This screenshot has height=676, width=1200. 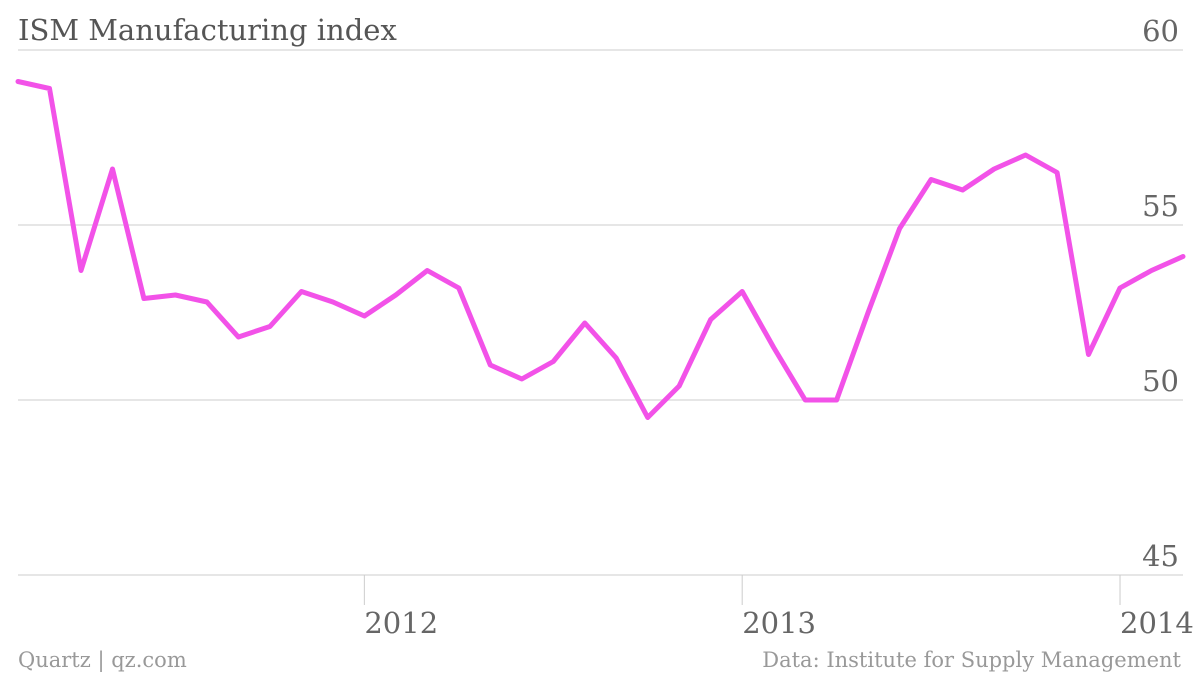 What do you see at coordinates (102, 660) in the screenshot?
I see `footer-source-left: Quartz | qz.com` at bounding box center [102, 660].